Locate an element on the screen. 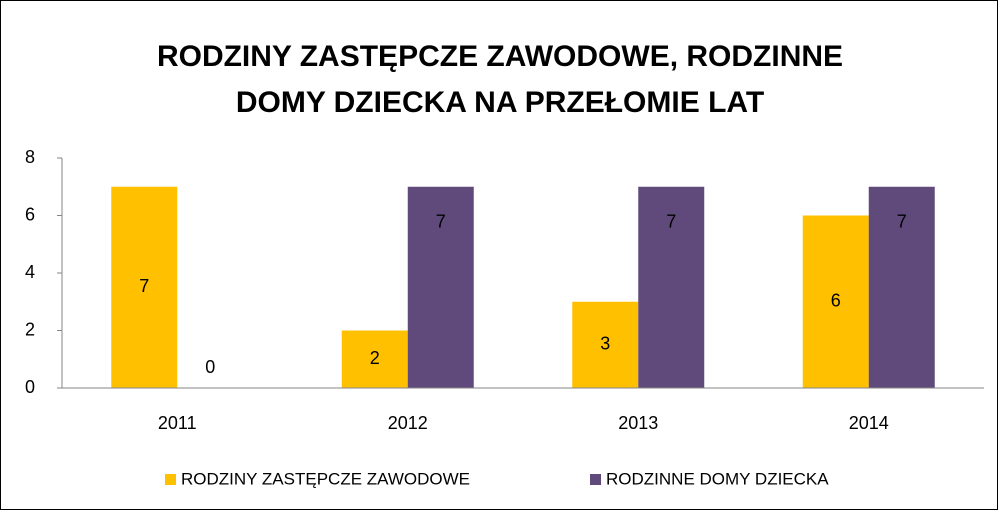  data-label: 0 is located at coordinates (210, 367).